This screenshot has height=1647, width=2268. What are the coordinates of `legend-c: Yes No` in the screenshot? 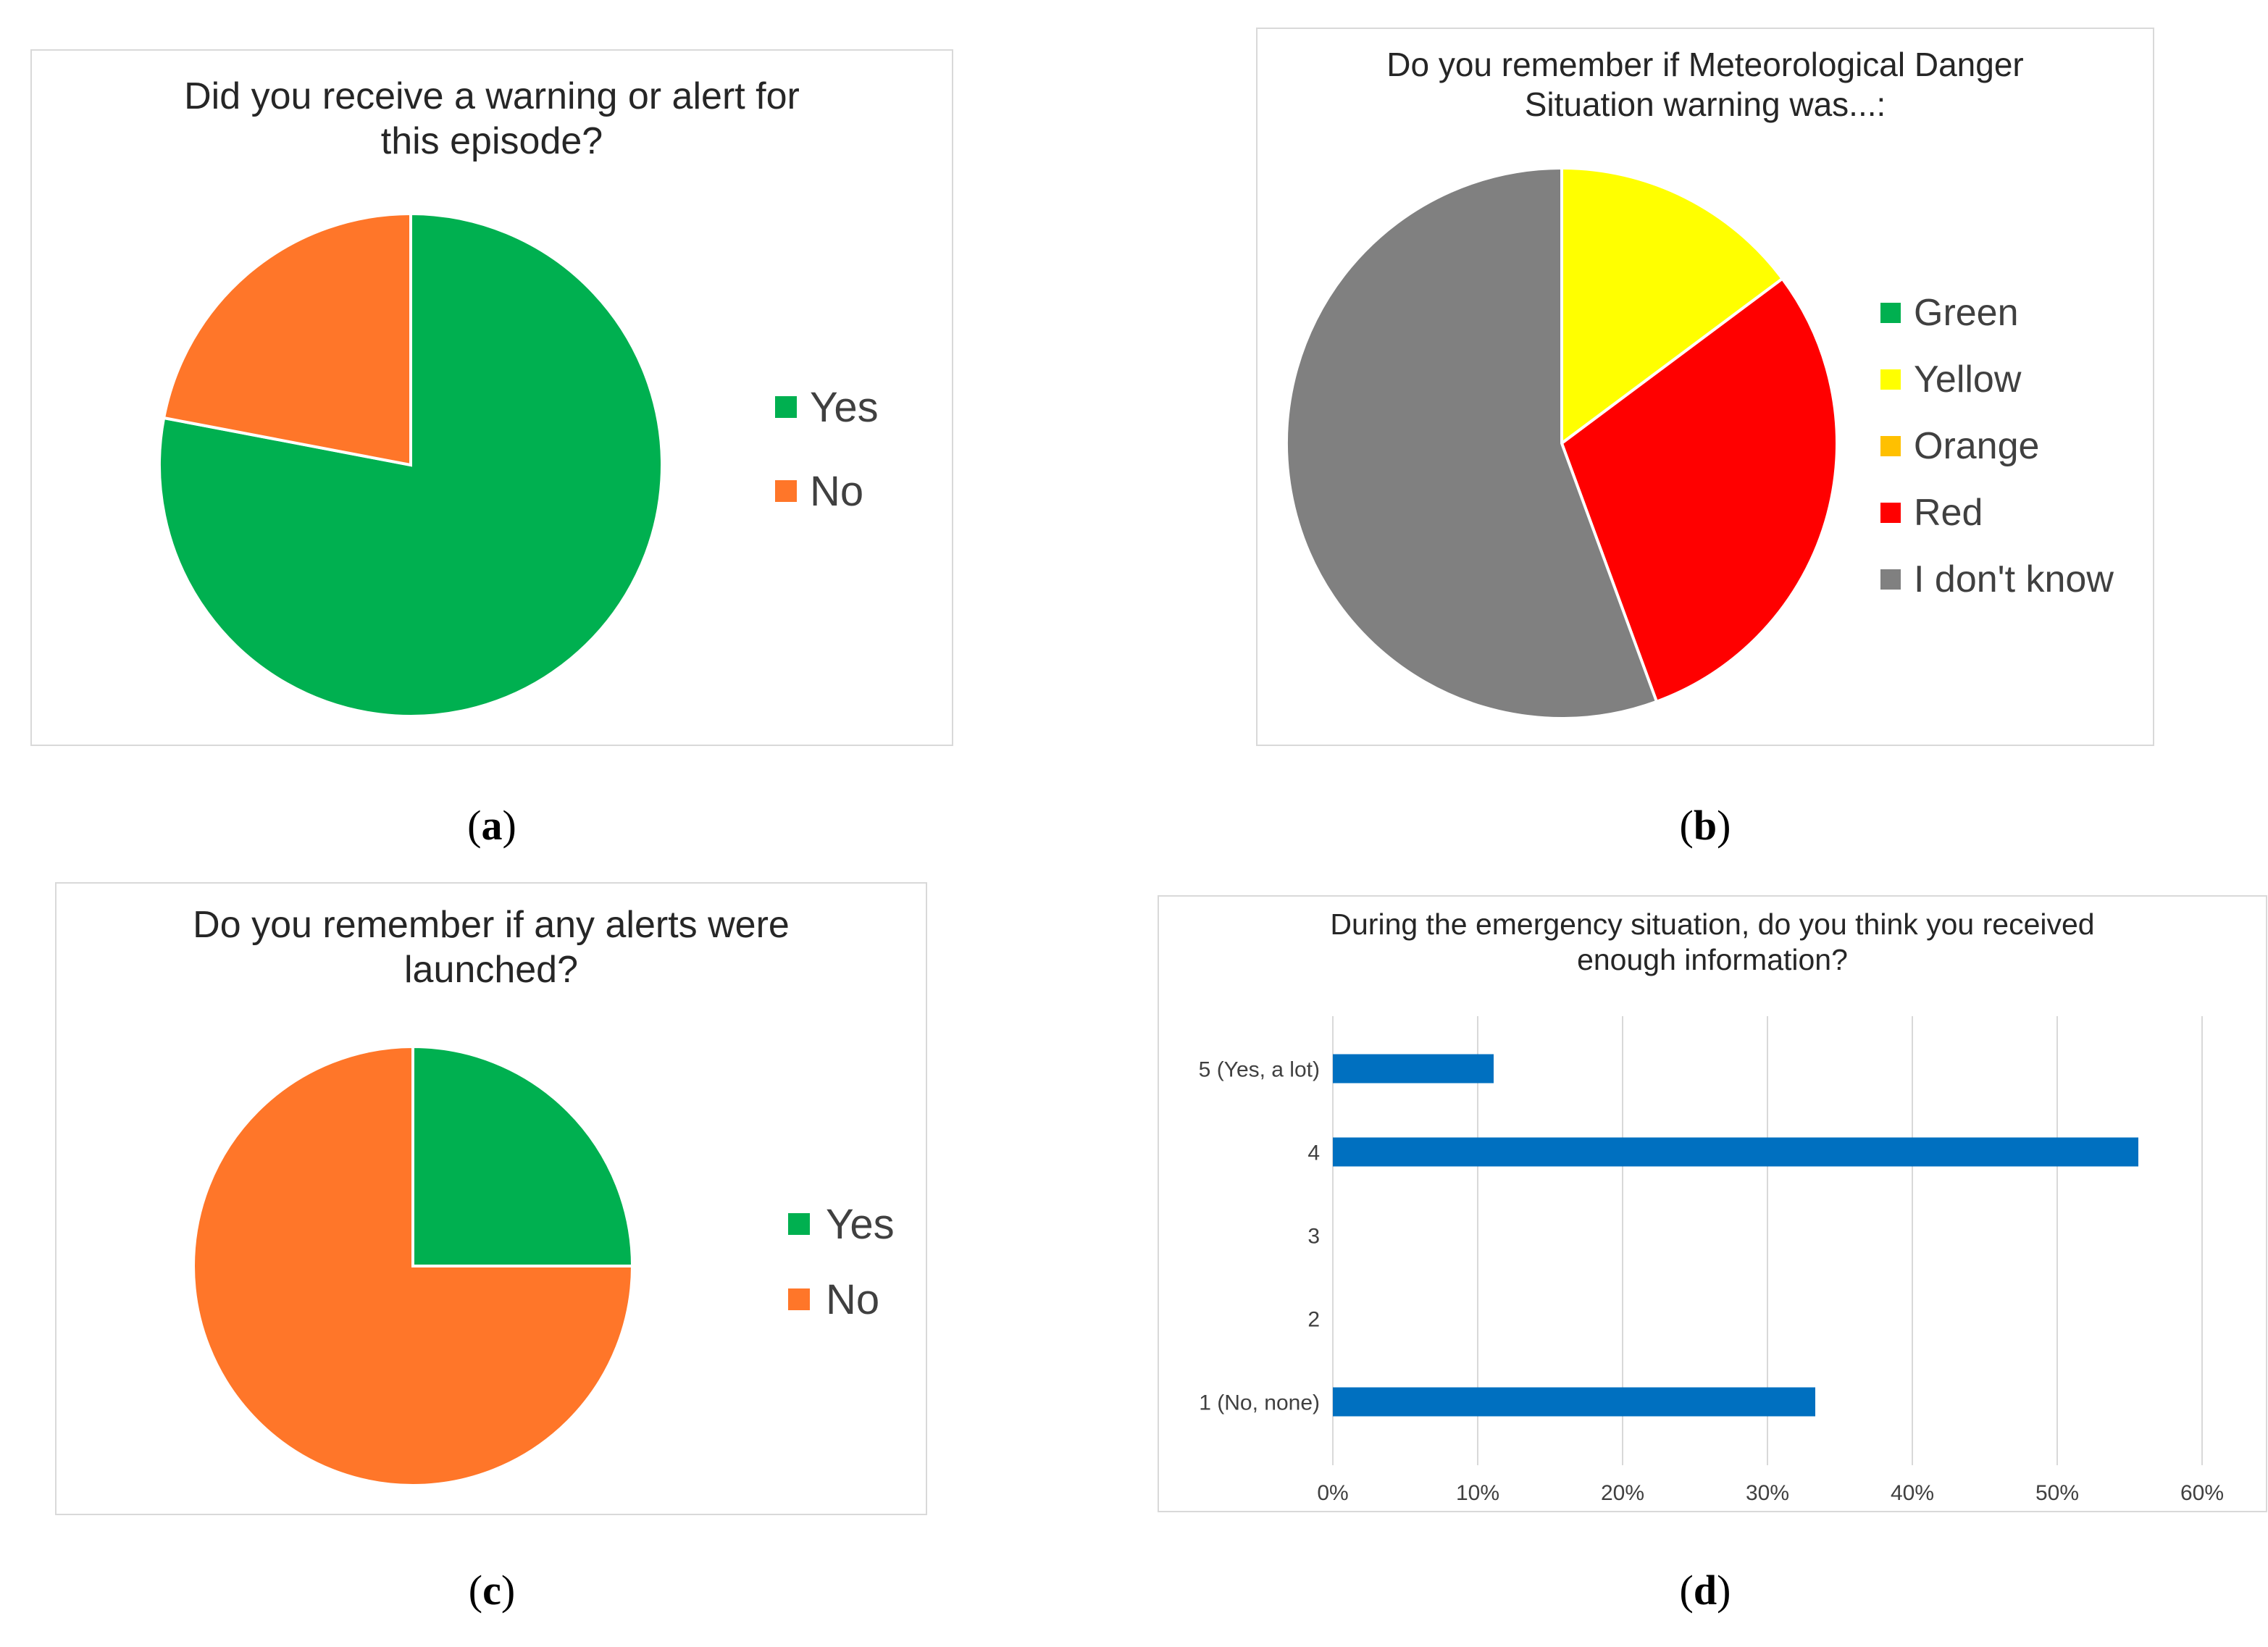 It's located at (842, 1262).